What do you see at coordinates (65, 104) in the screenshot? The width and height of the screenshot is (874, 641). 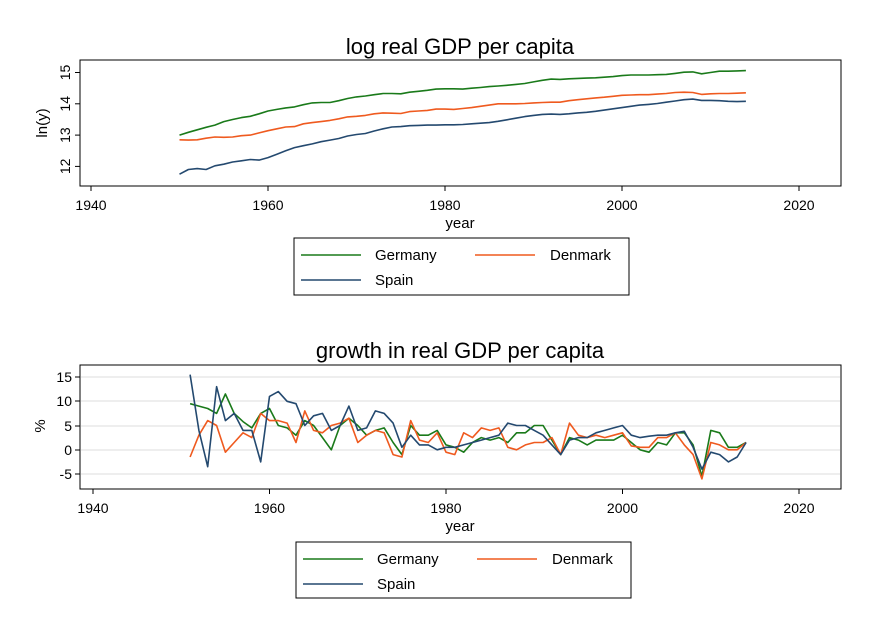 I see `y-tick-label: 14` at bounding box center [65, 104].